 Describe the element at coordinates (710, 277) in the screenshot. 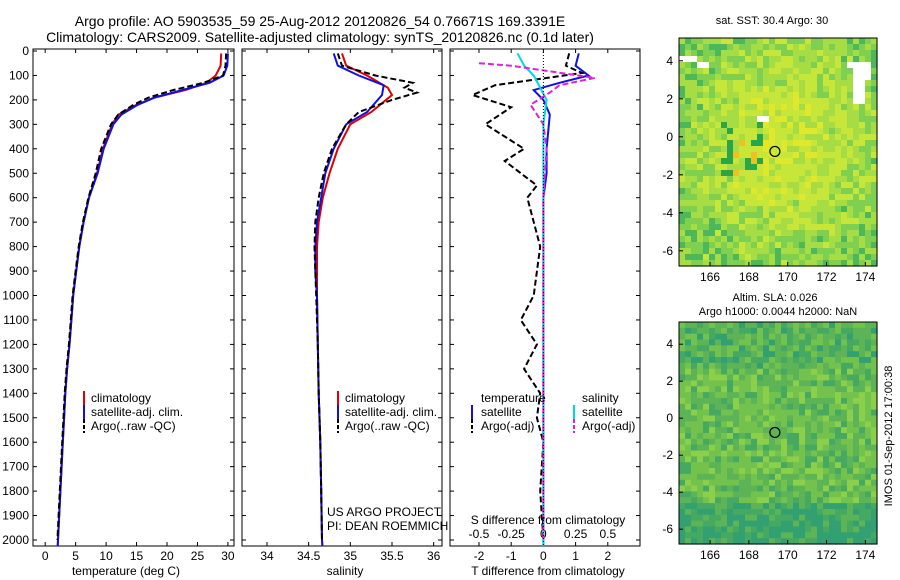

I see `lon-tick-label: 166` at that location.